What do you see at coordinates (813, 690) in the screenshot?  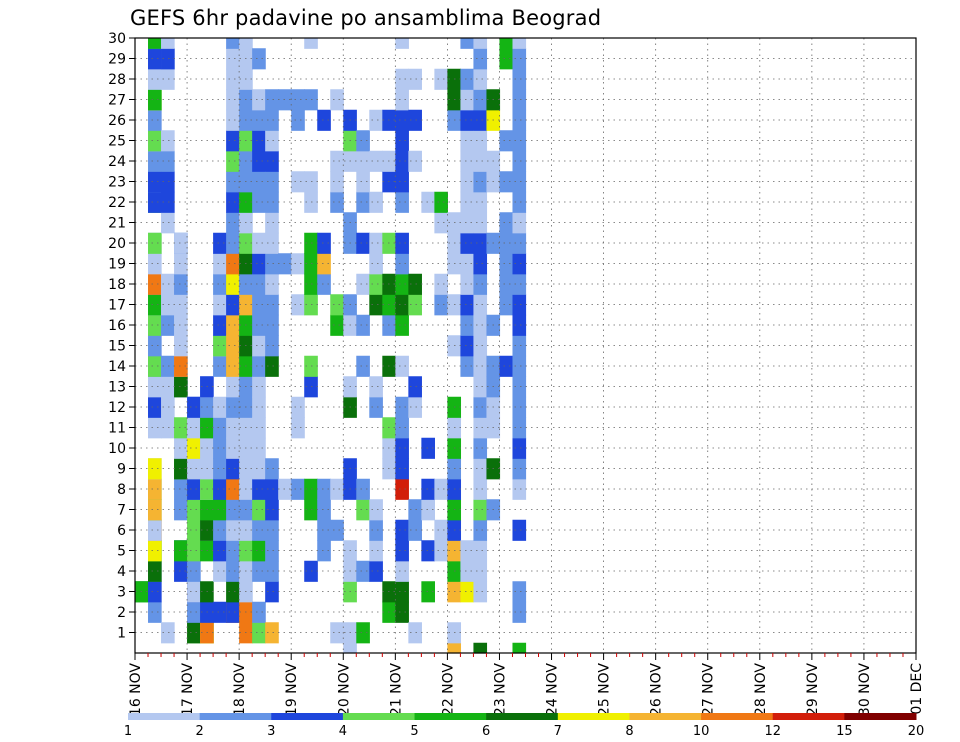 I see `x-tick-label: 29 NOV` at bounding box center [813, 690].